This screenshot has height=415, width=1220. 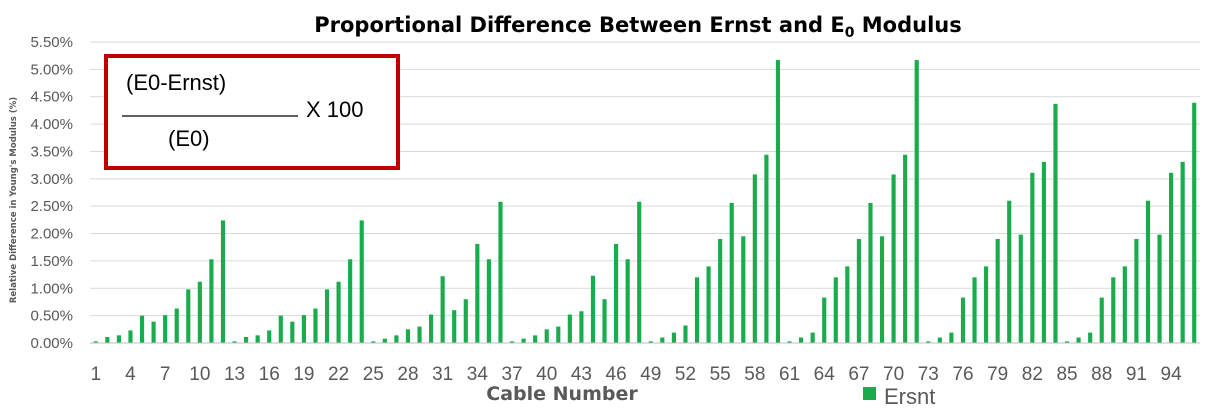 I want to click on formula-numerator: (E0-Ernst), so click(x=176, y=82).